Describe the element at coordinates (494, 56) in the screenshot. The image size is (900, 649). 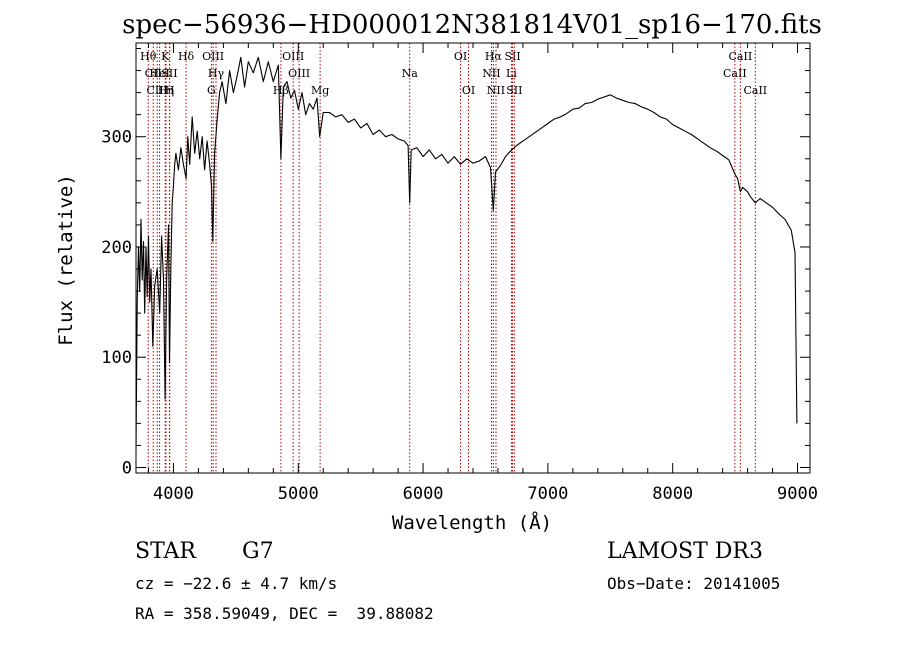
I see `line-marker-label: Hα` at that location.